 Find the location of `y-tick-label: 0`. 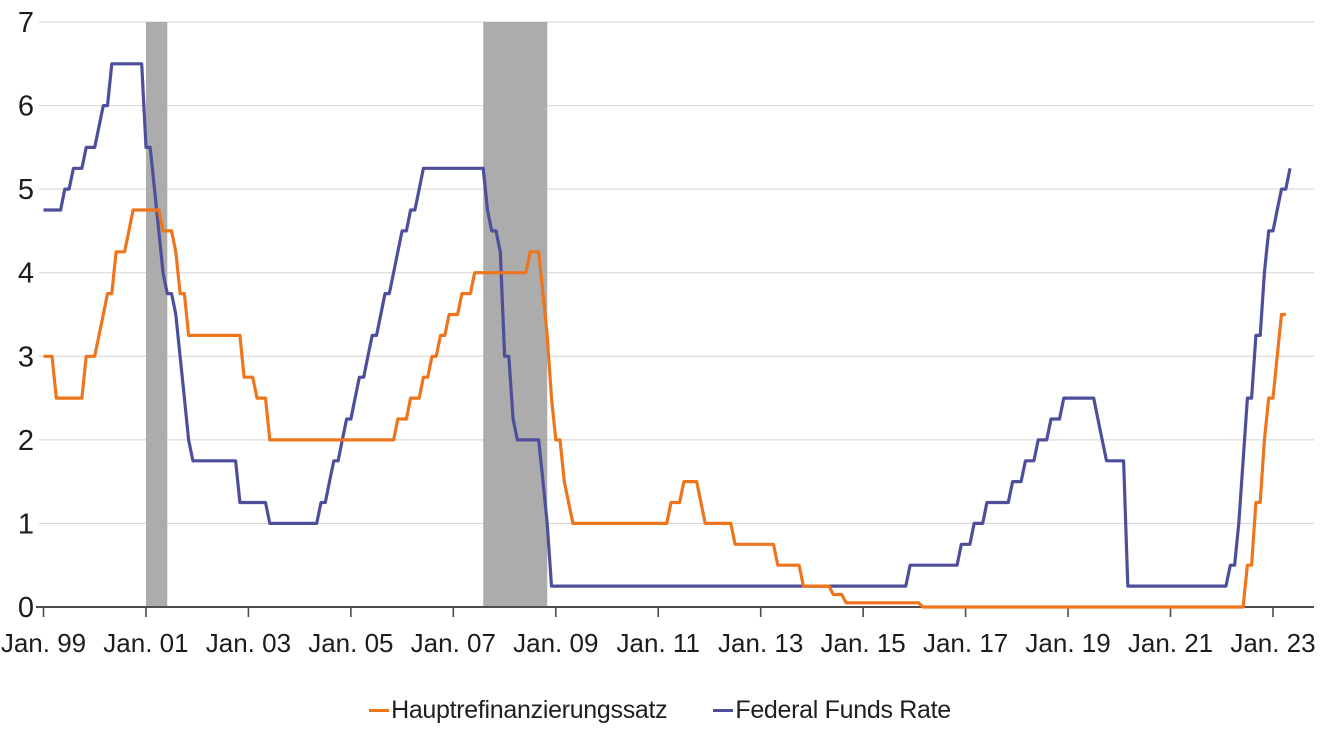

y-tick-label: 0 is located at coordinates (26, 608).